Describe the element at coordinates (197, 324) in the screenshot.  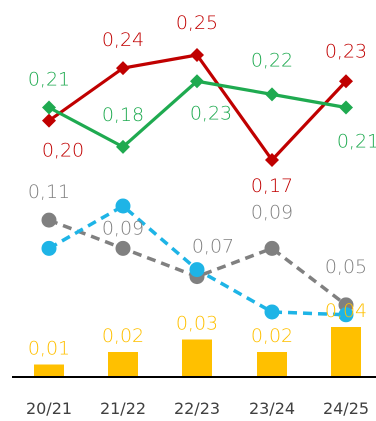
I see `data-label-4-22/23: 0,03` at that location.